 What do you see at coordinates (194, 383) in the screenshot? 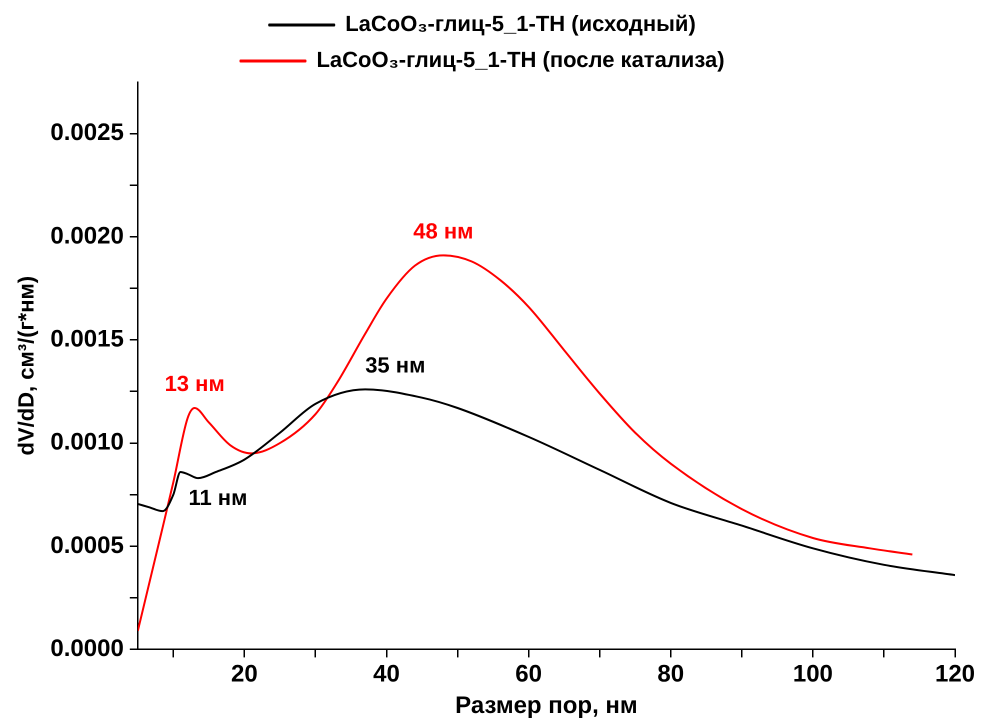
I see `annotation: 13 нм` at bounding box center [194, 383].